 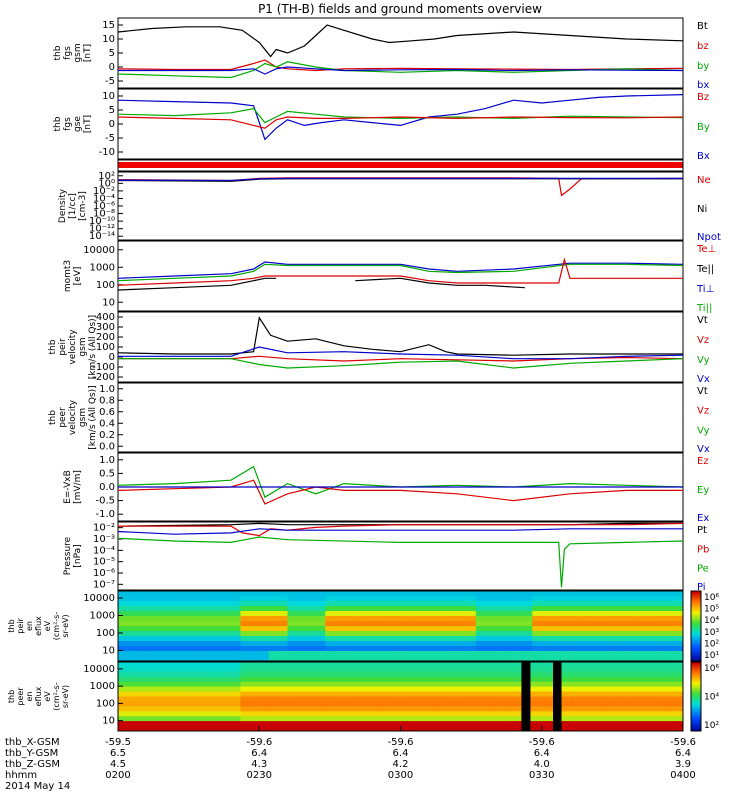 What do you see at coordinates (696, 730) in the screenshot?
I see `colorbar-cell` at bounding box center [696, 730].